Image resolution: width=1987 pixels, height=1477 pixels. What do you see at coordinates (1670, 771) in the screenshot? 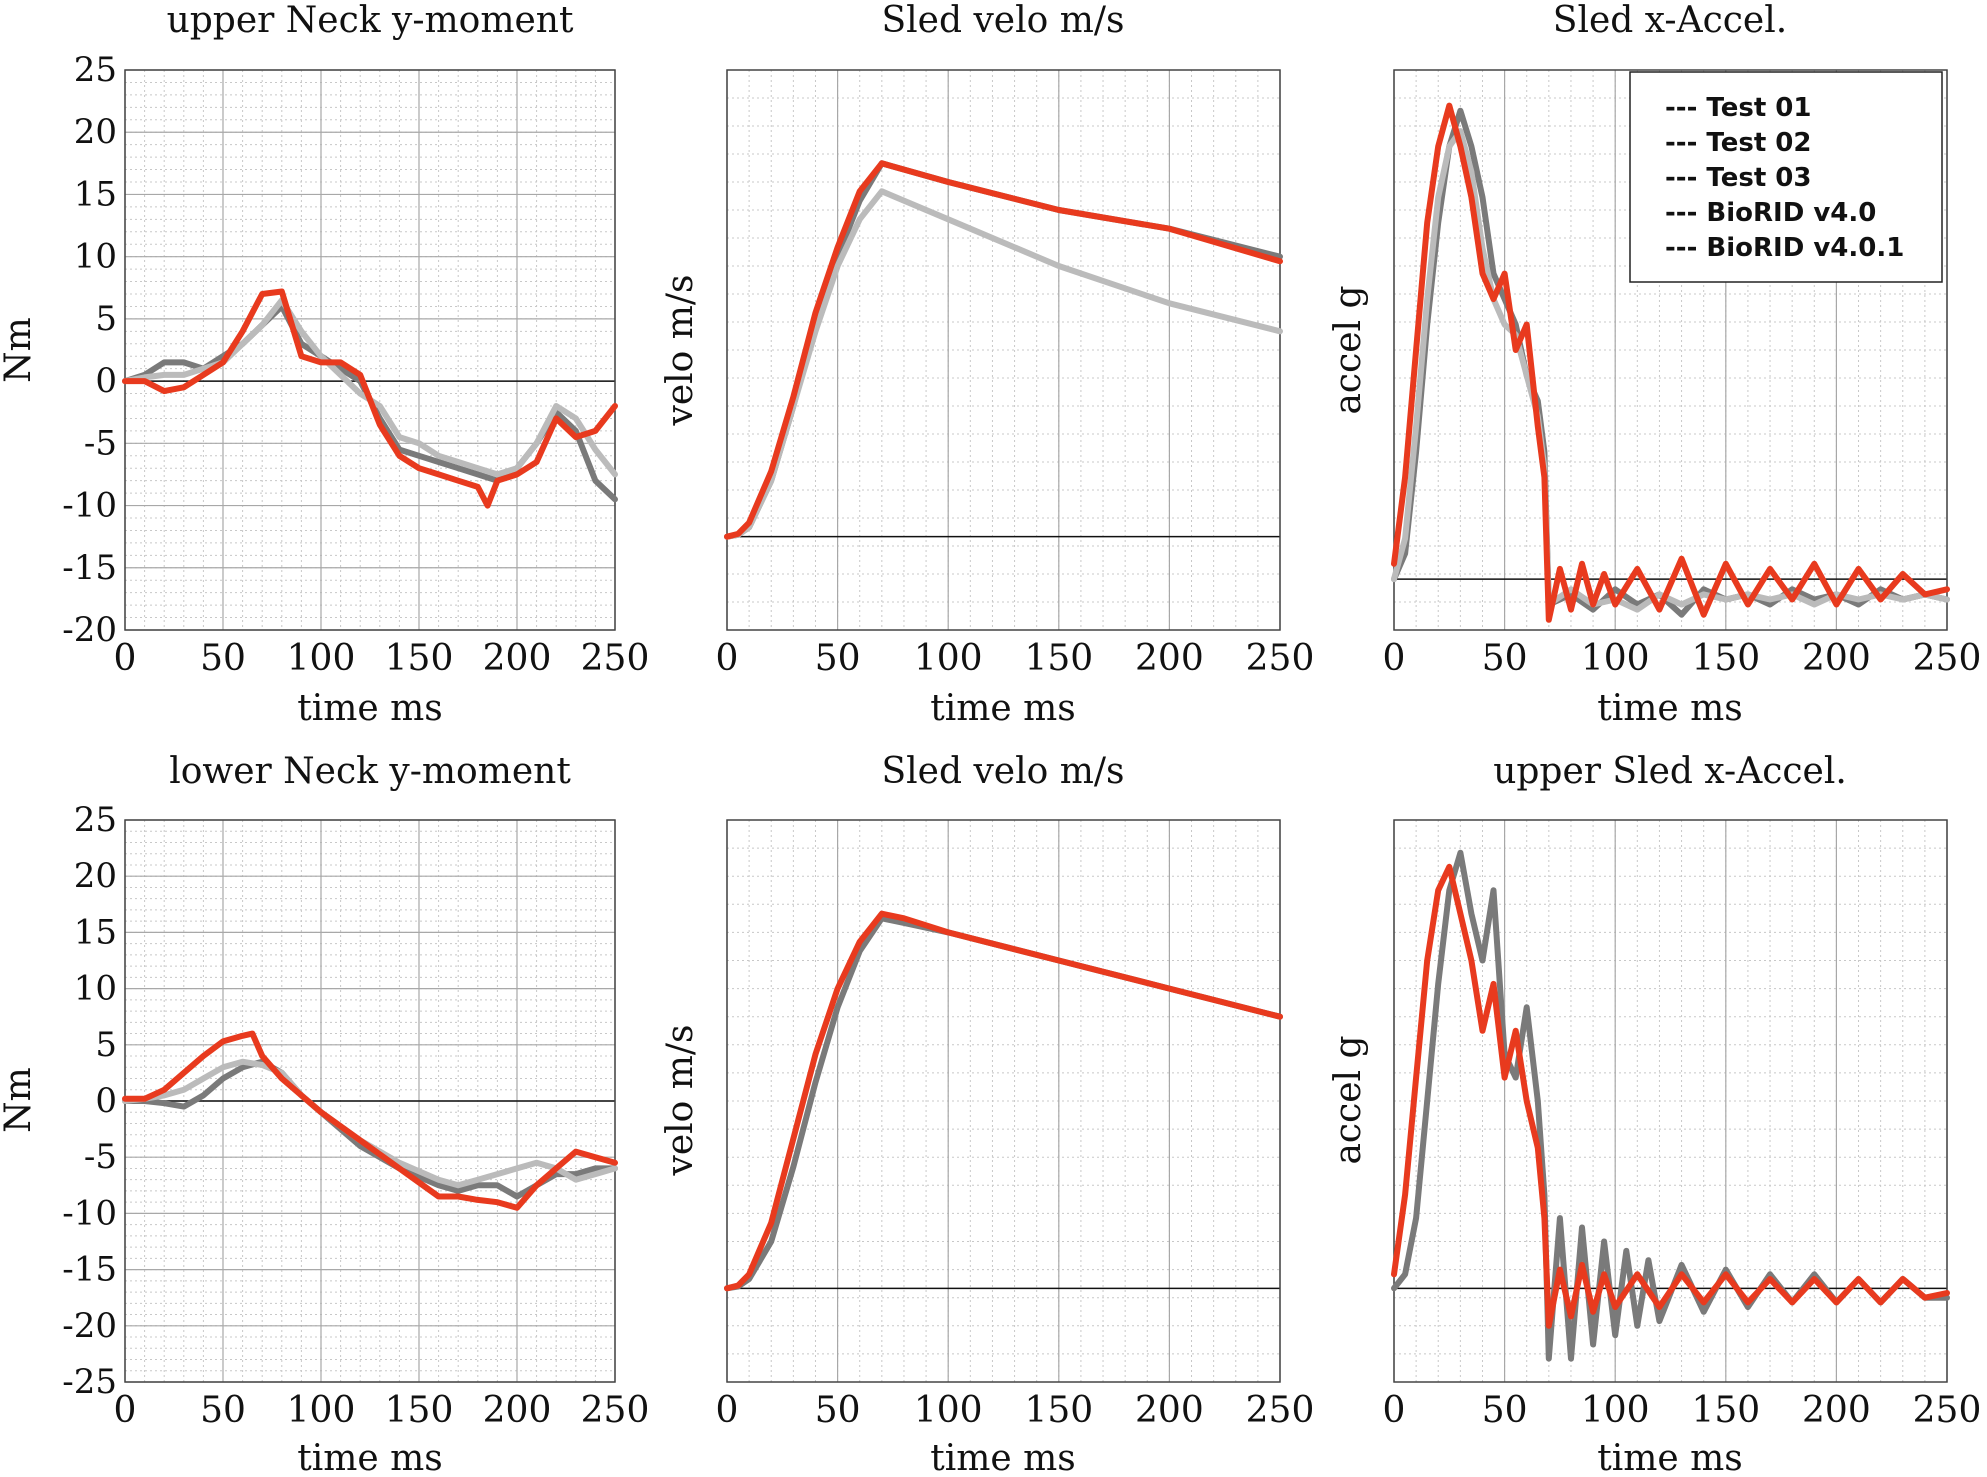
I see `panel-title: upper Sled x-Accel.` at bounding box center [1670, 771].